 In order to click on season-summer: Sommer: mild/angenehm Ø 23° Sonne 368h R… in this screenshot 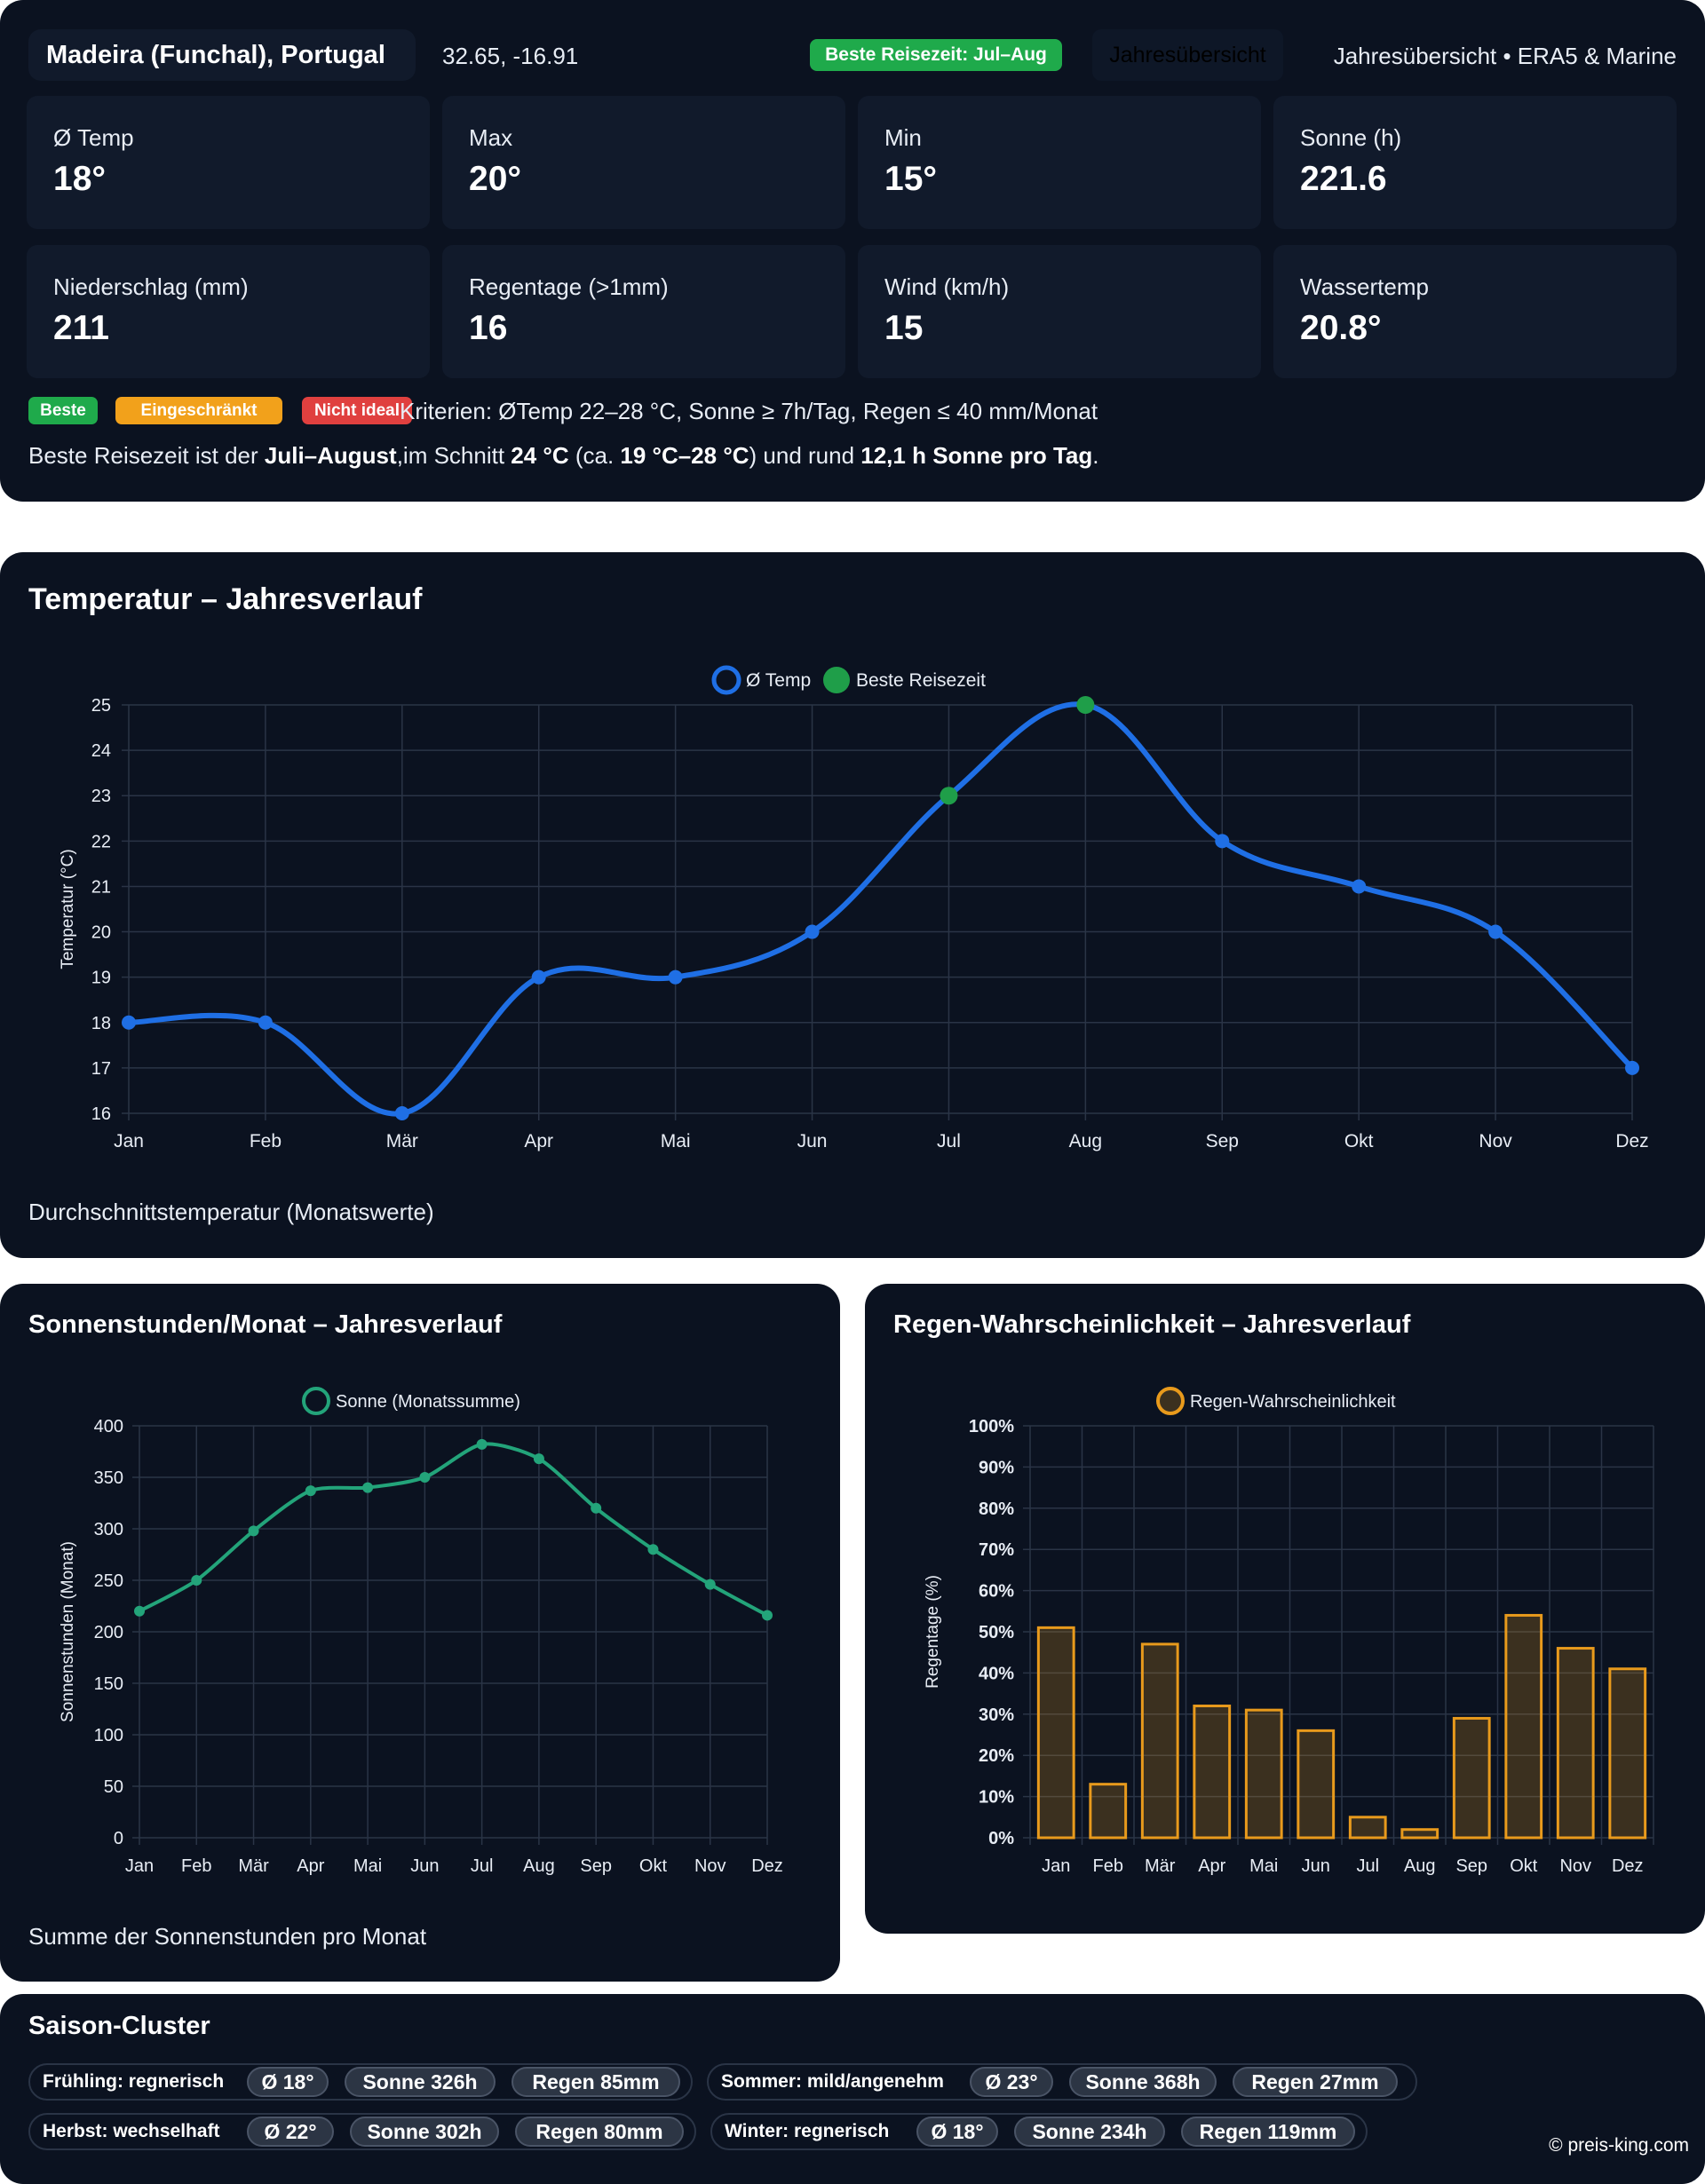, I will do `click(1062, 2082)`.